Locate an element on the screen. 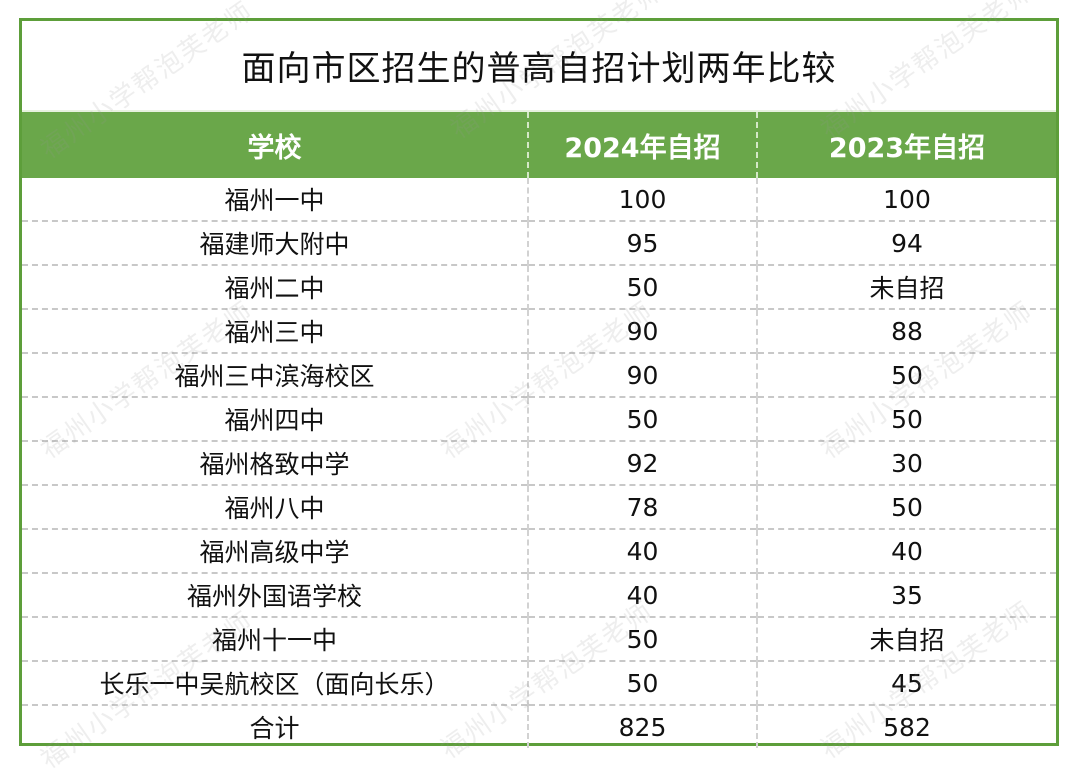 This screenshot has height=776, width=1080. total-row: 合计 825 582 is located at coordinates (539, 726).